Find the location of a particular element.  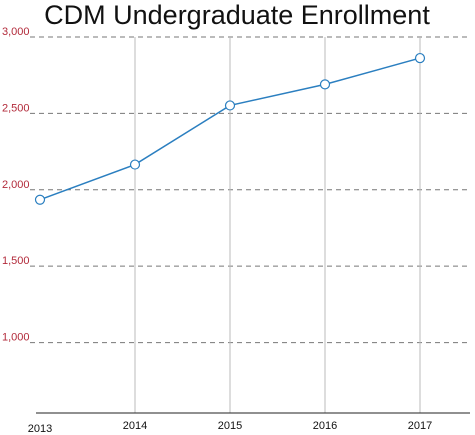

y-tick-labels: 1,000 1,500 2,000 2,500 3,000 is located at coordinates (16, 185).